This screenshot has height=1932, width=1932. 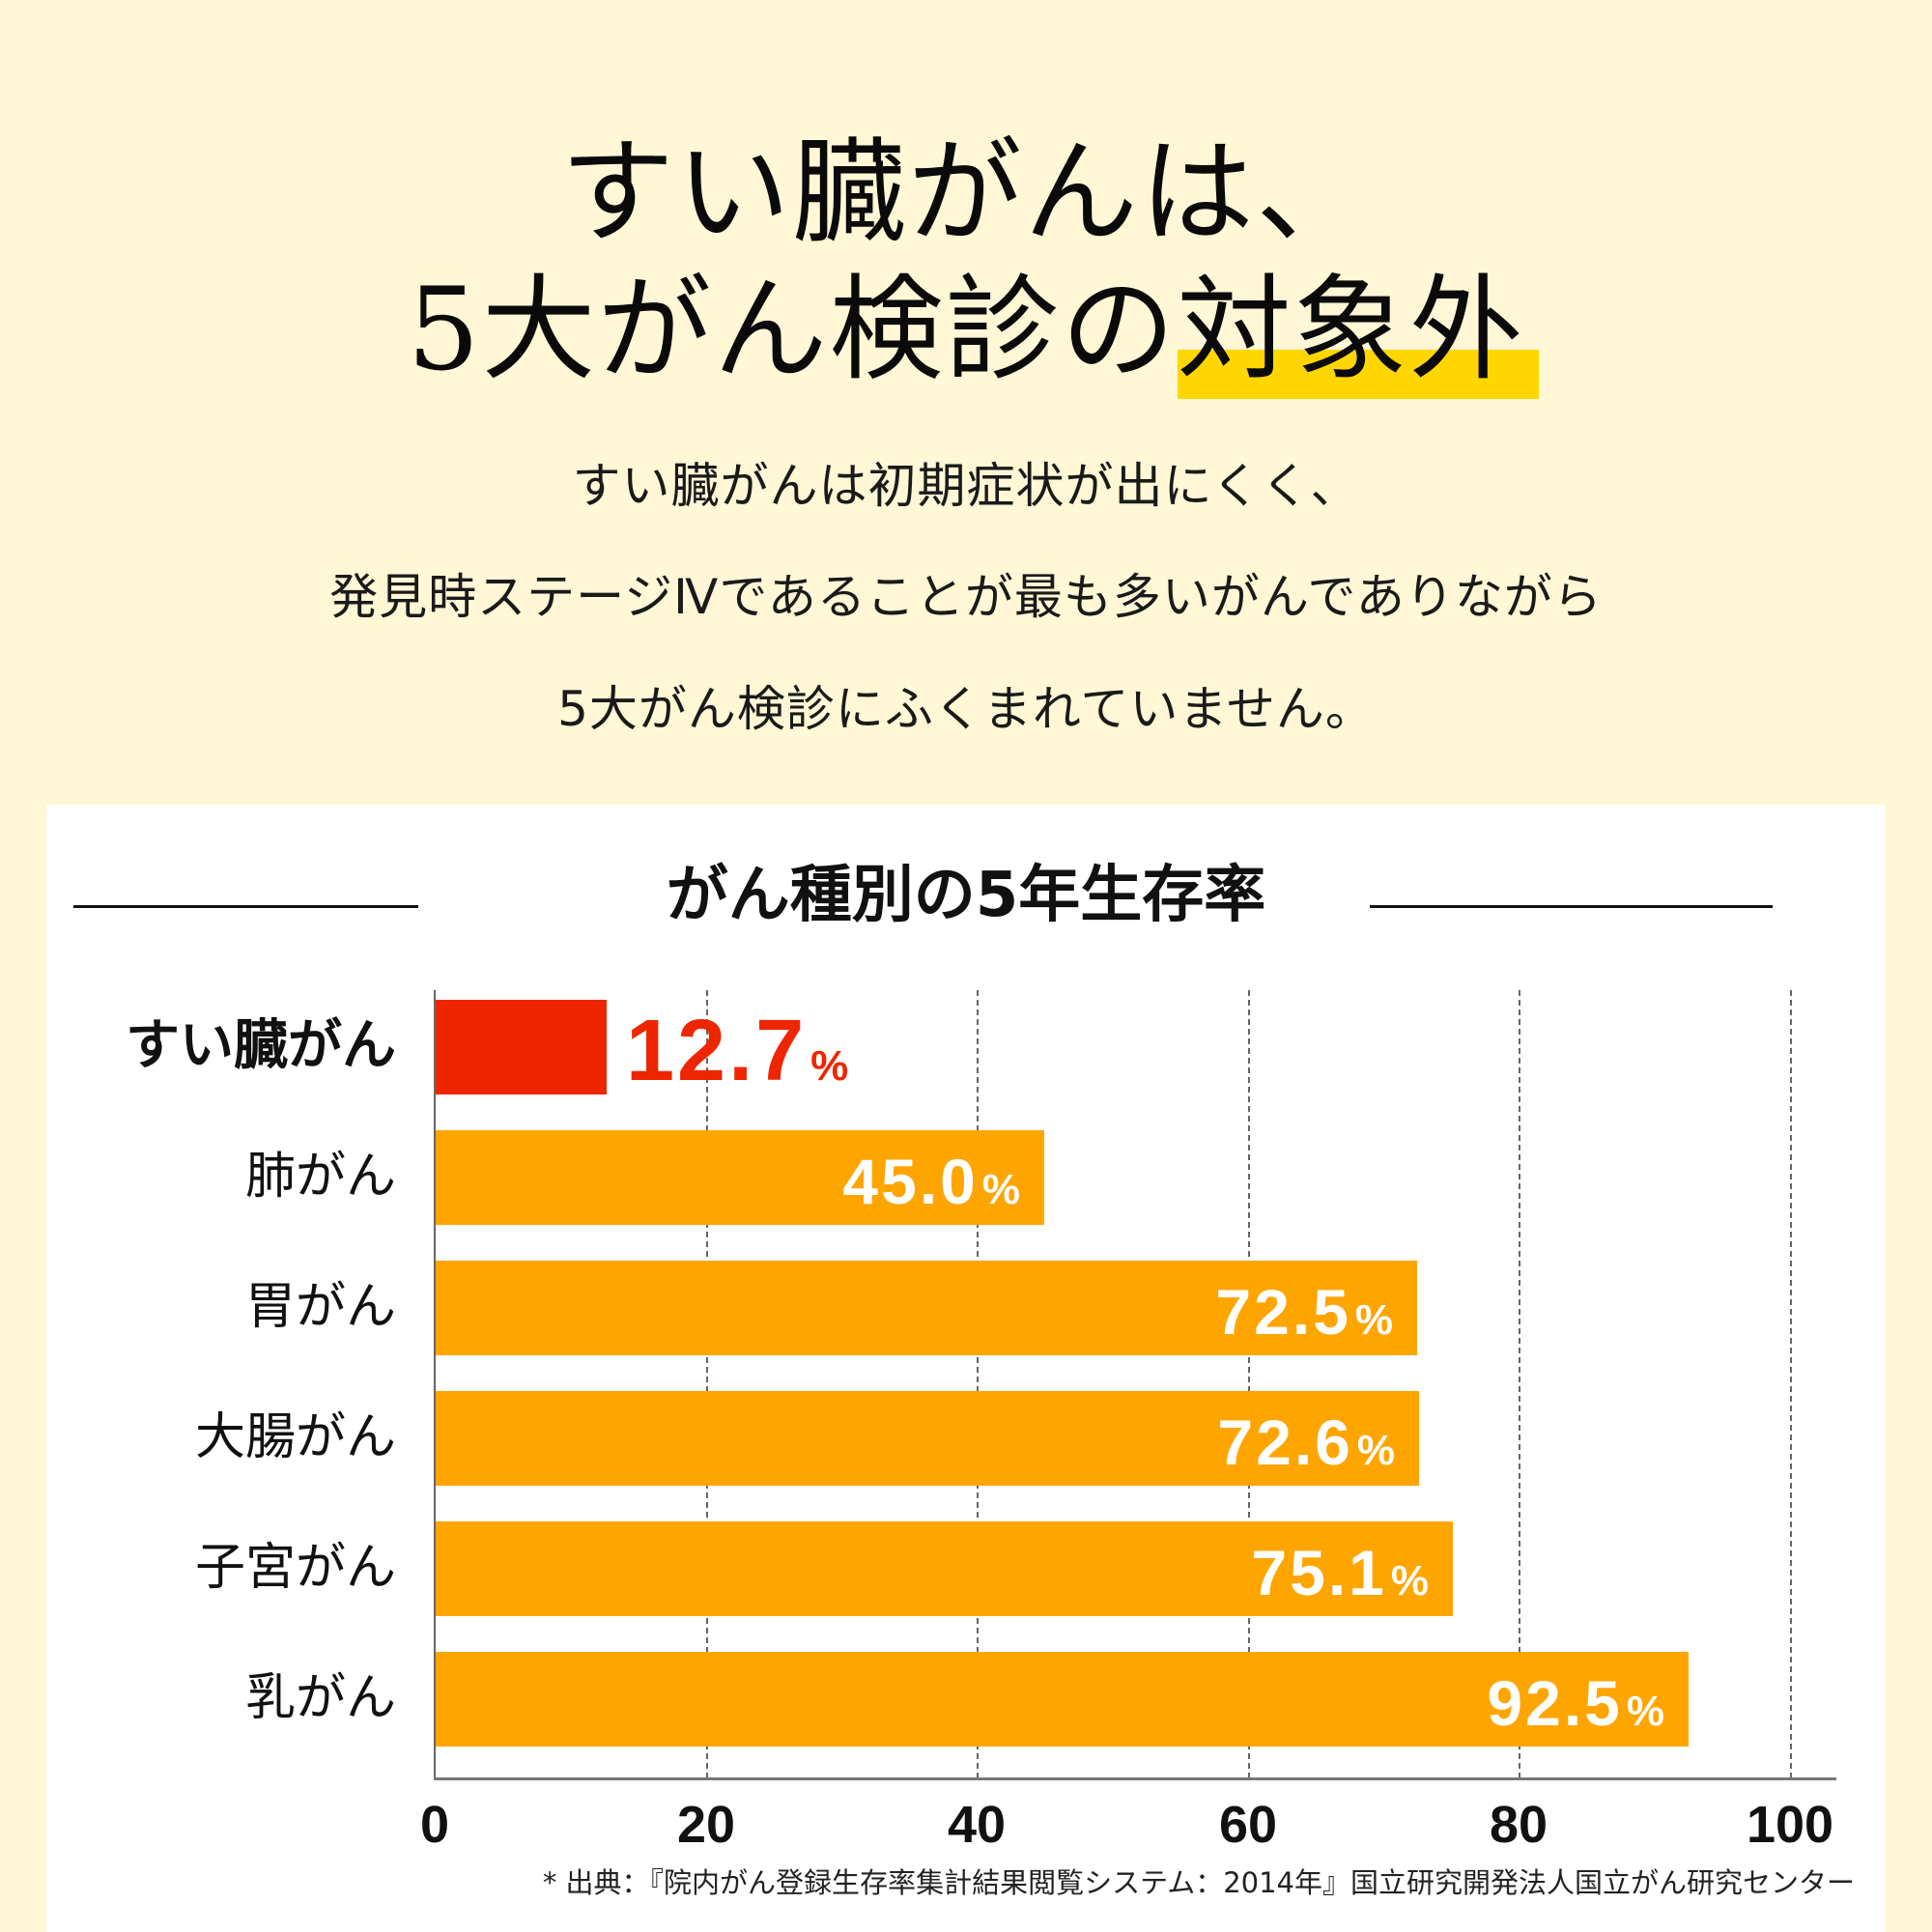 I want to click on value-label: 72.6%, so click(x=1307, y=1442).